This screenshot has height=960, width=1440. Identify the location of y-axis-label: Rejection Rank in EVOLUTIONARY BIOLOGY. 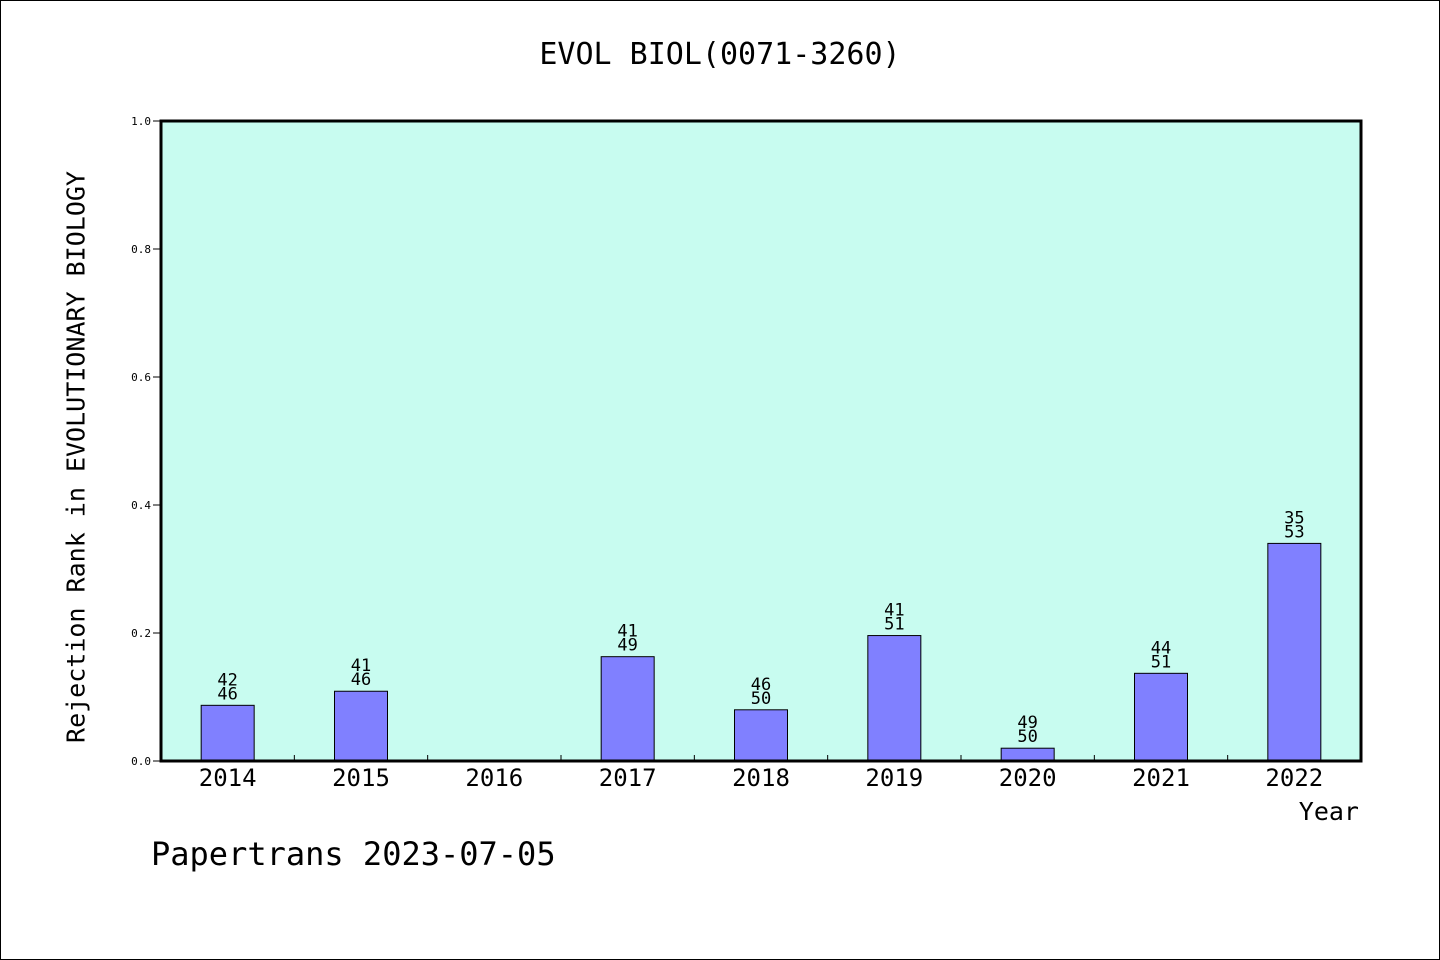
(76, 457).